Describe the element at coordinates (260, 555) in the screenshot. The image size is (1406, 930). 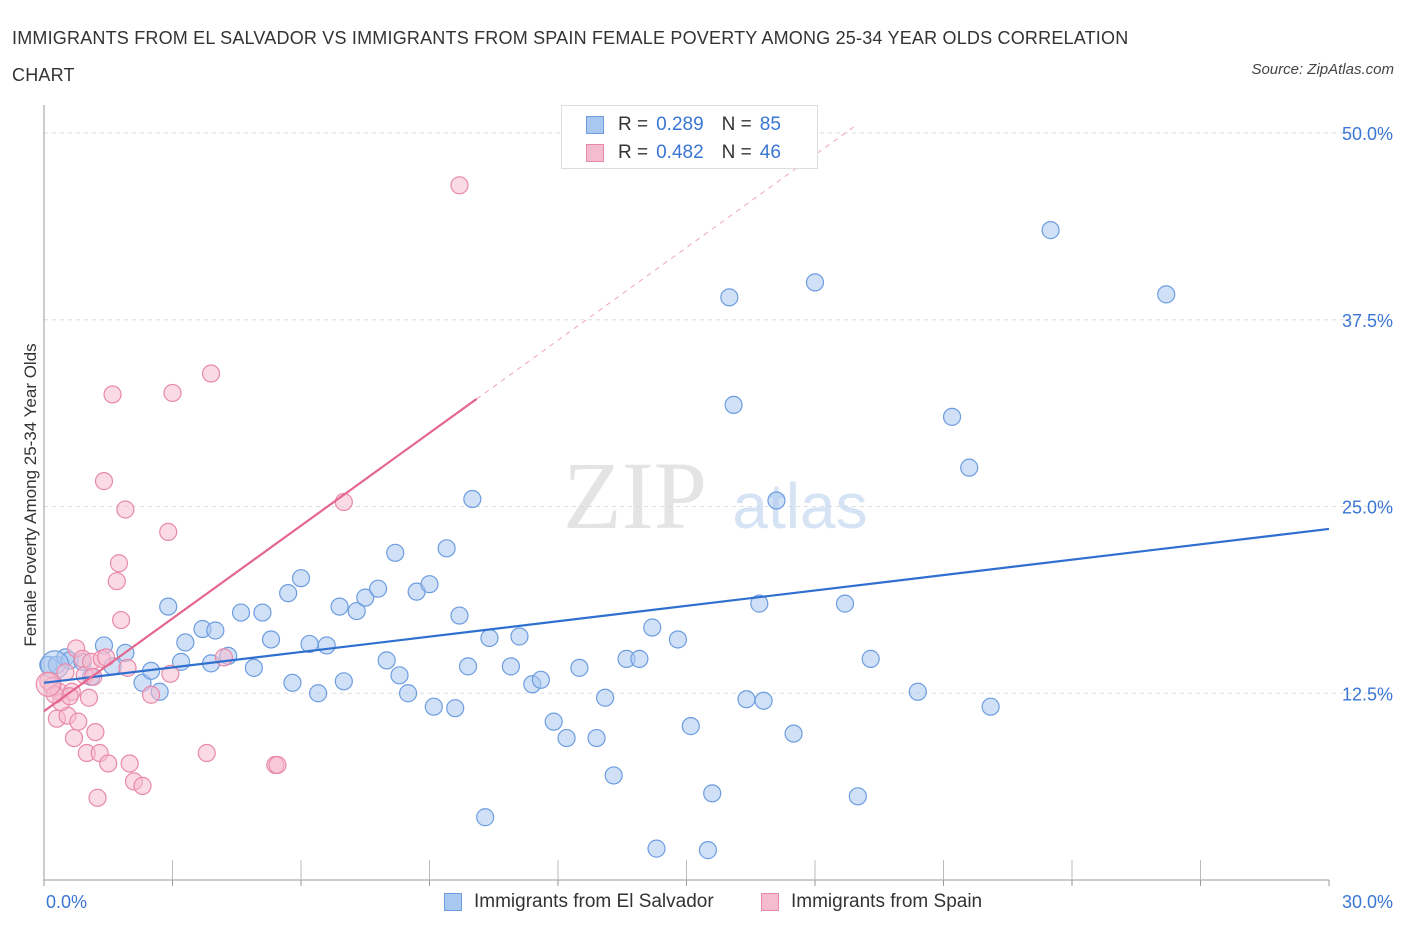
I see `trend-line-spain` at that location.